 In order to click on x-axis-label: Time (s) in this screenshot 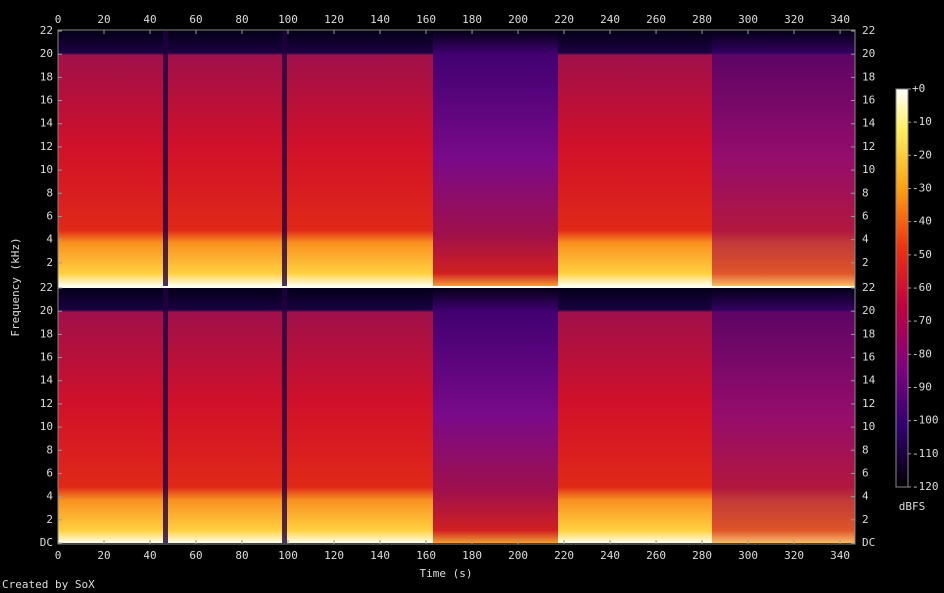, I will do `click(446, 573)`.